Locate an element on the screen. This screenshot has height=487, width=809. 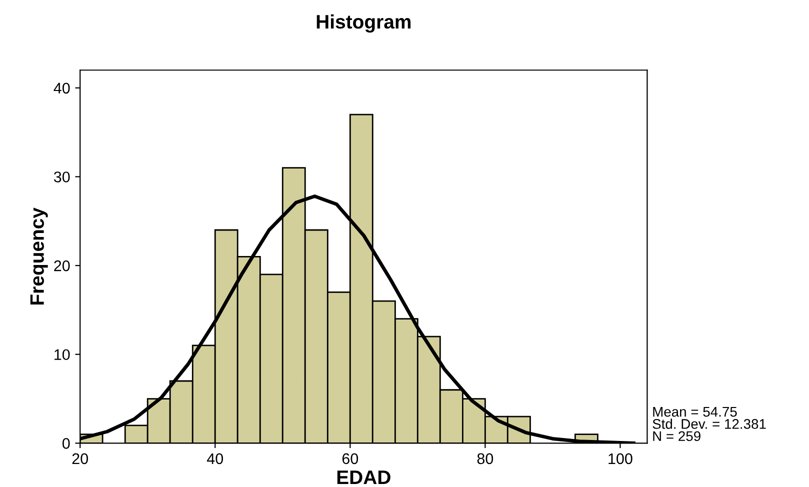
text: Mean = 54.75 is located at coordinates (695, 412).